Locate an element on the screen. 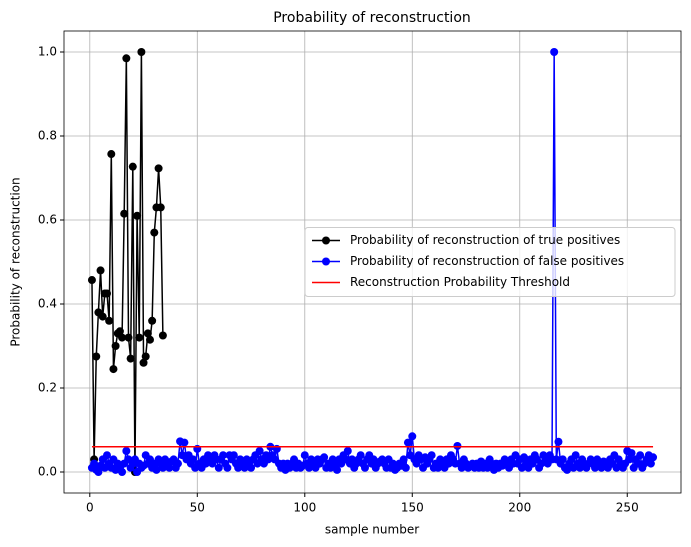  x-tick-label: 100 is located at coordinates (304, 508).